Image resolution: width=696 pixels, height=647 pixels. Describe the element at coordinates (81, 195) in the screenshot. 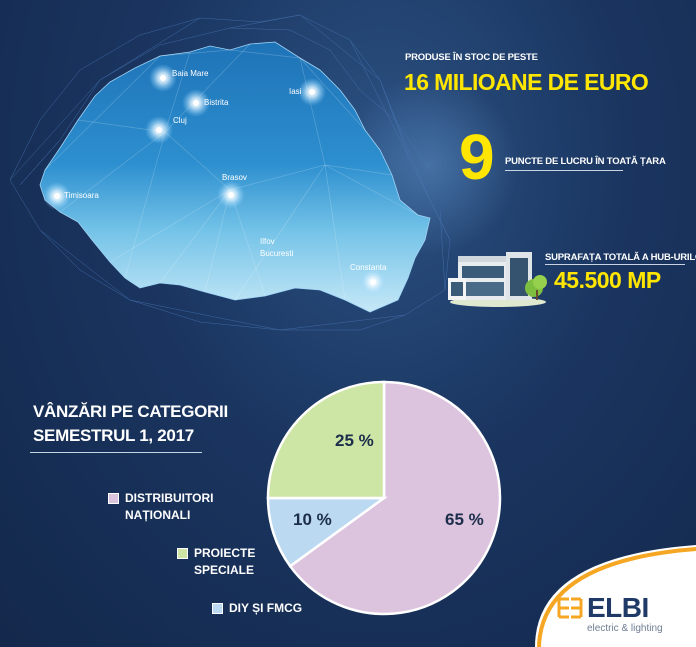

I see `city-label-timisoara: Timisoara` at that location.